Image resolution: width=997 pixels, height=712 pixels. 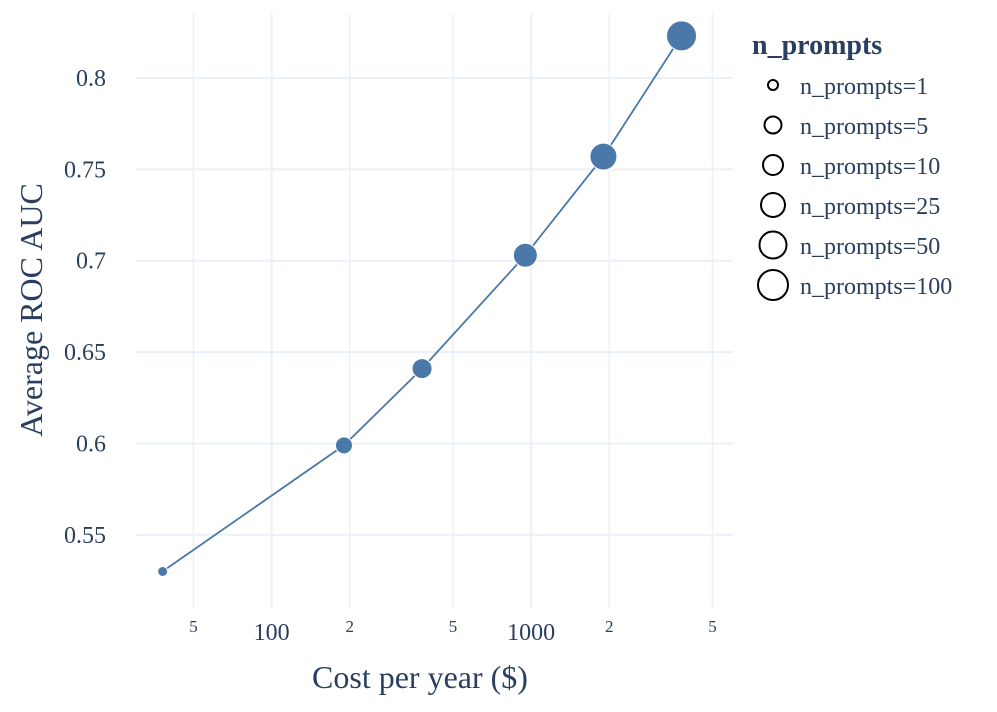 What do you see at coordinates (453, 626) in the screenshot?
I see `x-minor-tick-label-2: 5` at bounding box center [453, 626].